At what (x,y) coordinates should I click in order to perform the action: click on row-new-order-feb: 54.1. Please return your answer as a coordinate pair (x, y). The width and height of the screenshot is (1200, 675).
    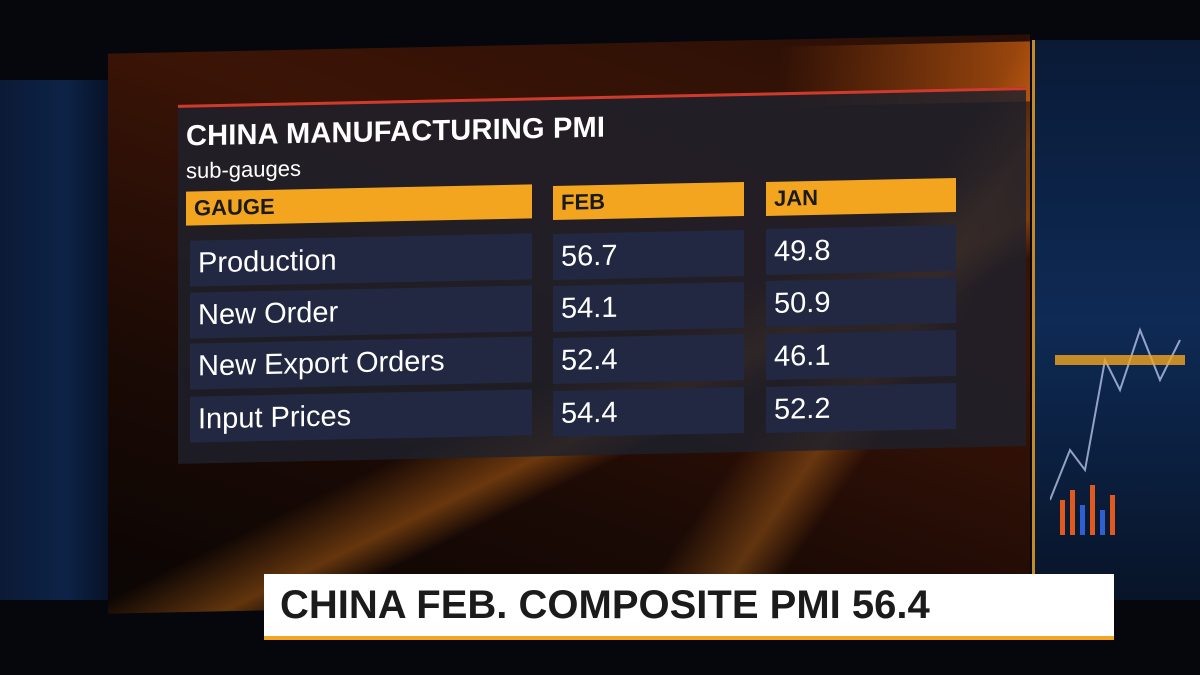
    Looking at the image, I should click on (648, 307).